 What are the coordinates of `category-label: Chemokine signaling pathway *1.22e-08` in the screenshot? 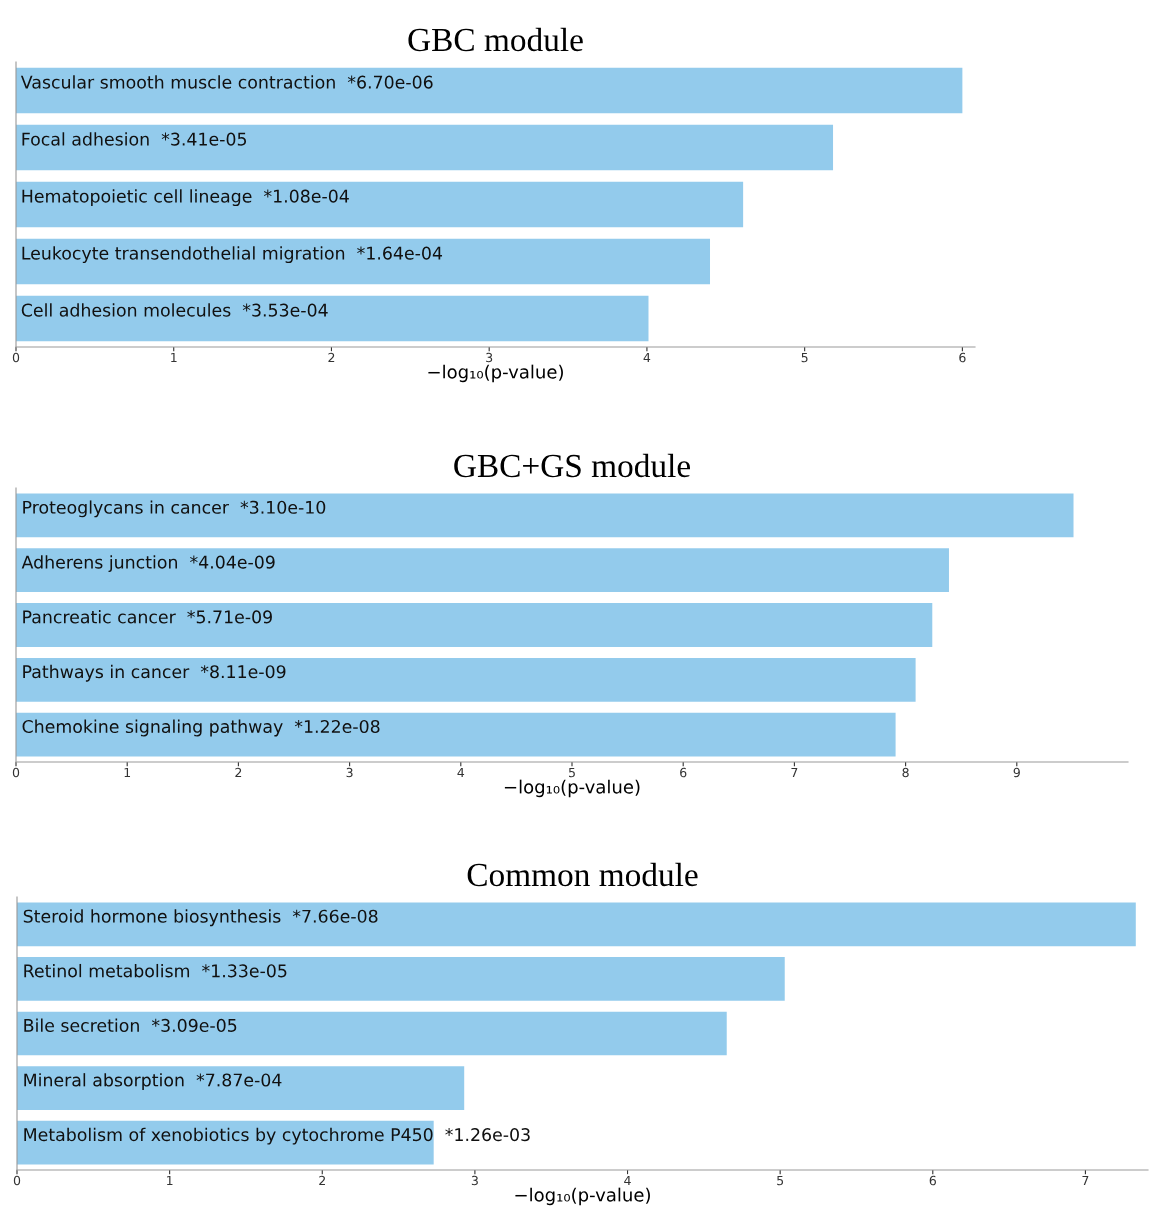 It's located at (201, 728).